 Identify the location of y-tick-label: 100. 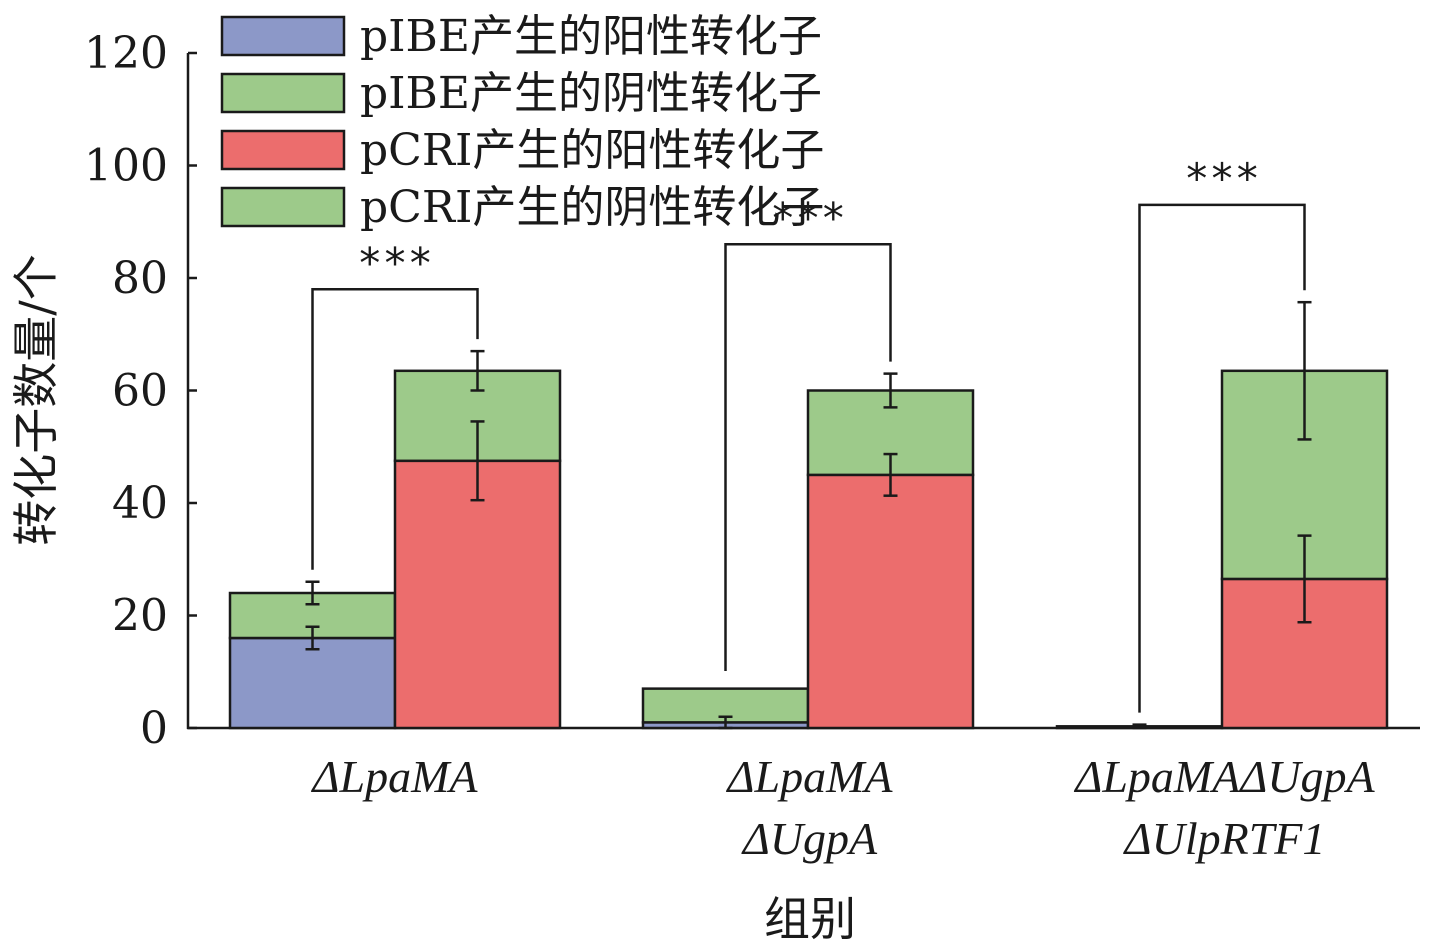
(126, 166).